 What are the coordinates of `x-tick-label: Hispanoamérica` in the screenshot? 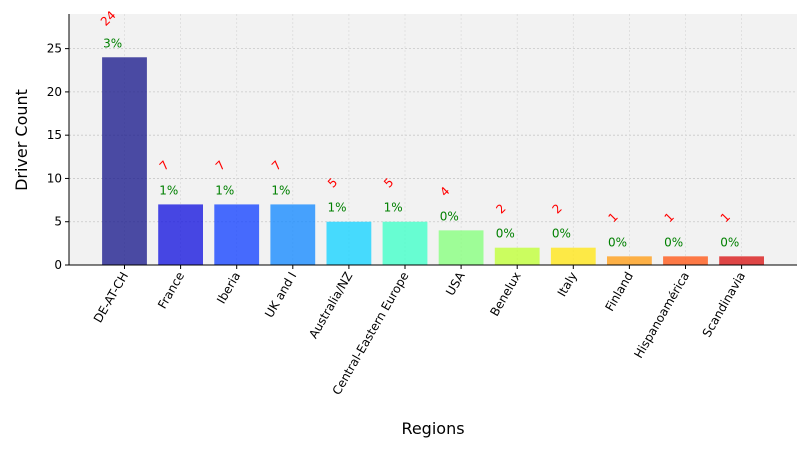 It's located at (661, 315).